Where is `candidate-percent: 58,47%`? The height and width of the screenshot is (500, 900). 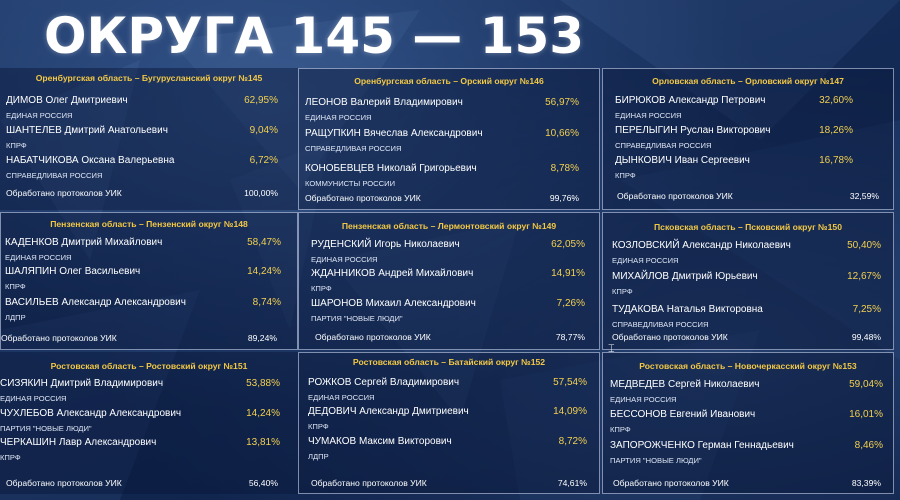
candidate-percent: 58,47% is located at coordinates (264, 242).